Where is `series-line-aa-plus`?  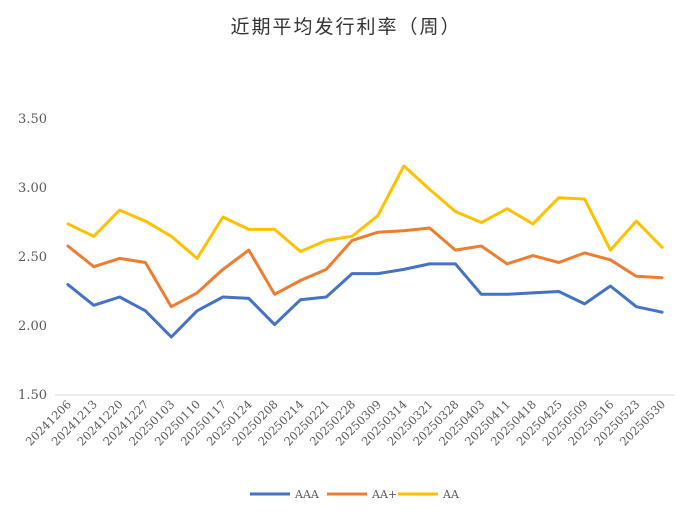
series-line-aa-plus is located at coordinates (365, 267).